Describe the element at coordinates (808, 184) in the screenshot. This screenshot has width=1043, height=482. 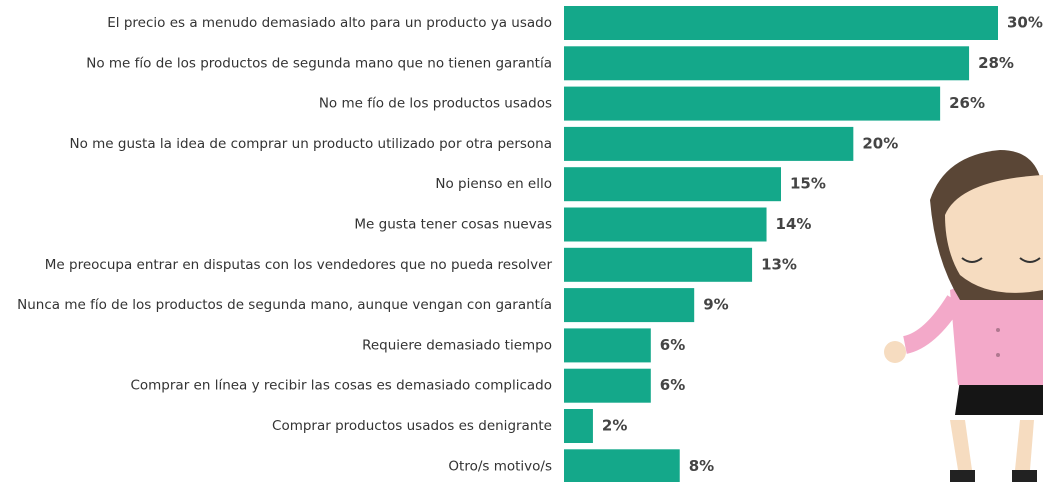
I see `value-label: 15%` at that location.